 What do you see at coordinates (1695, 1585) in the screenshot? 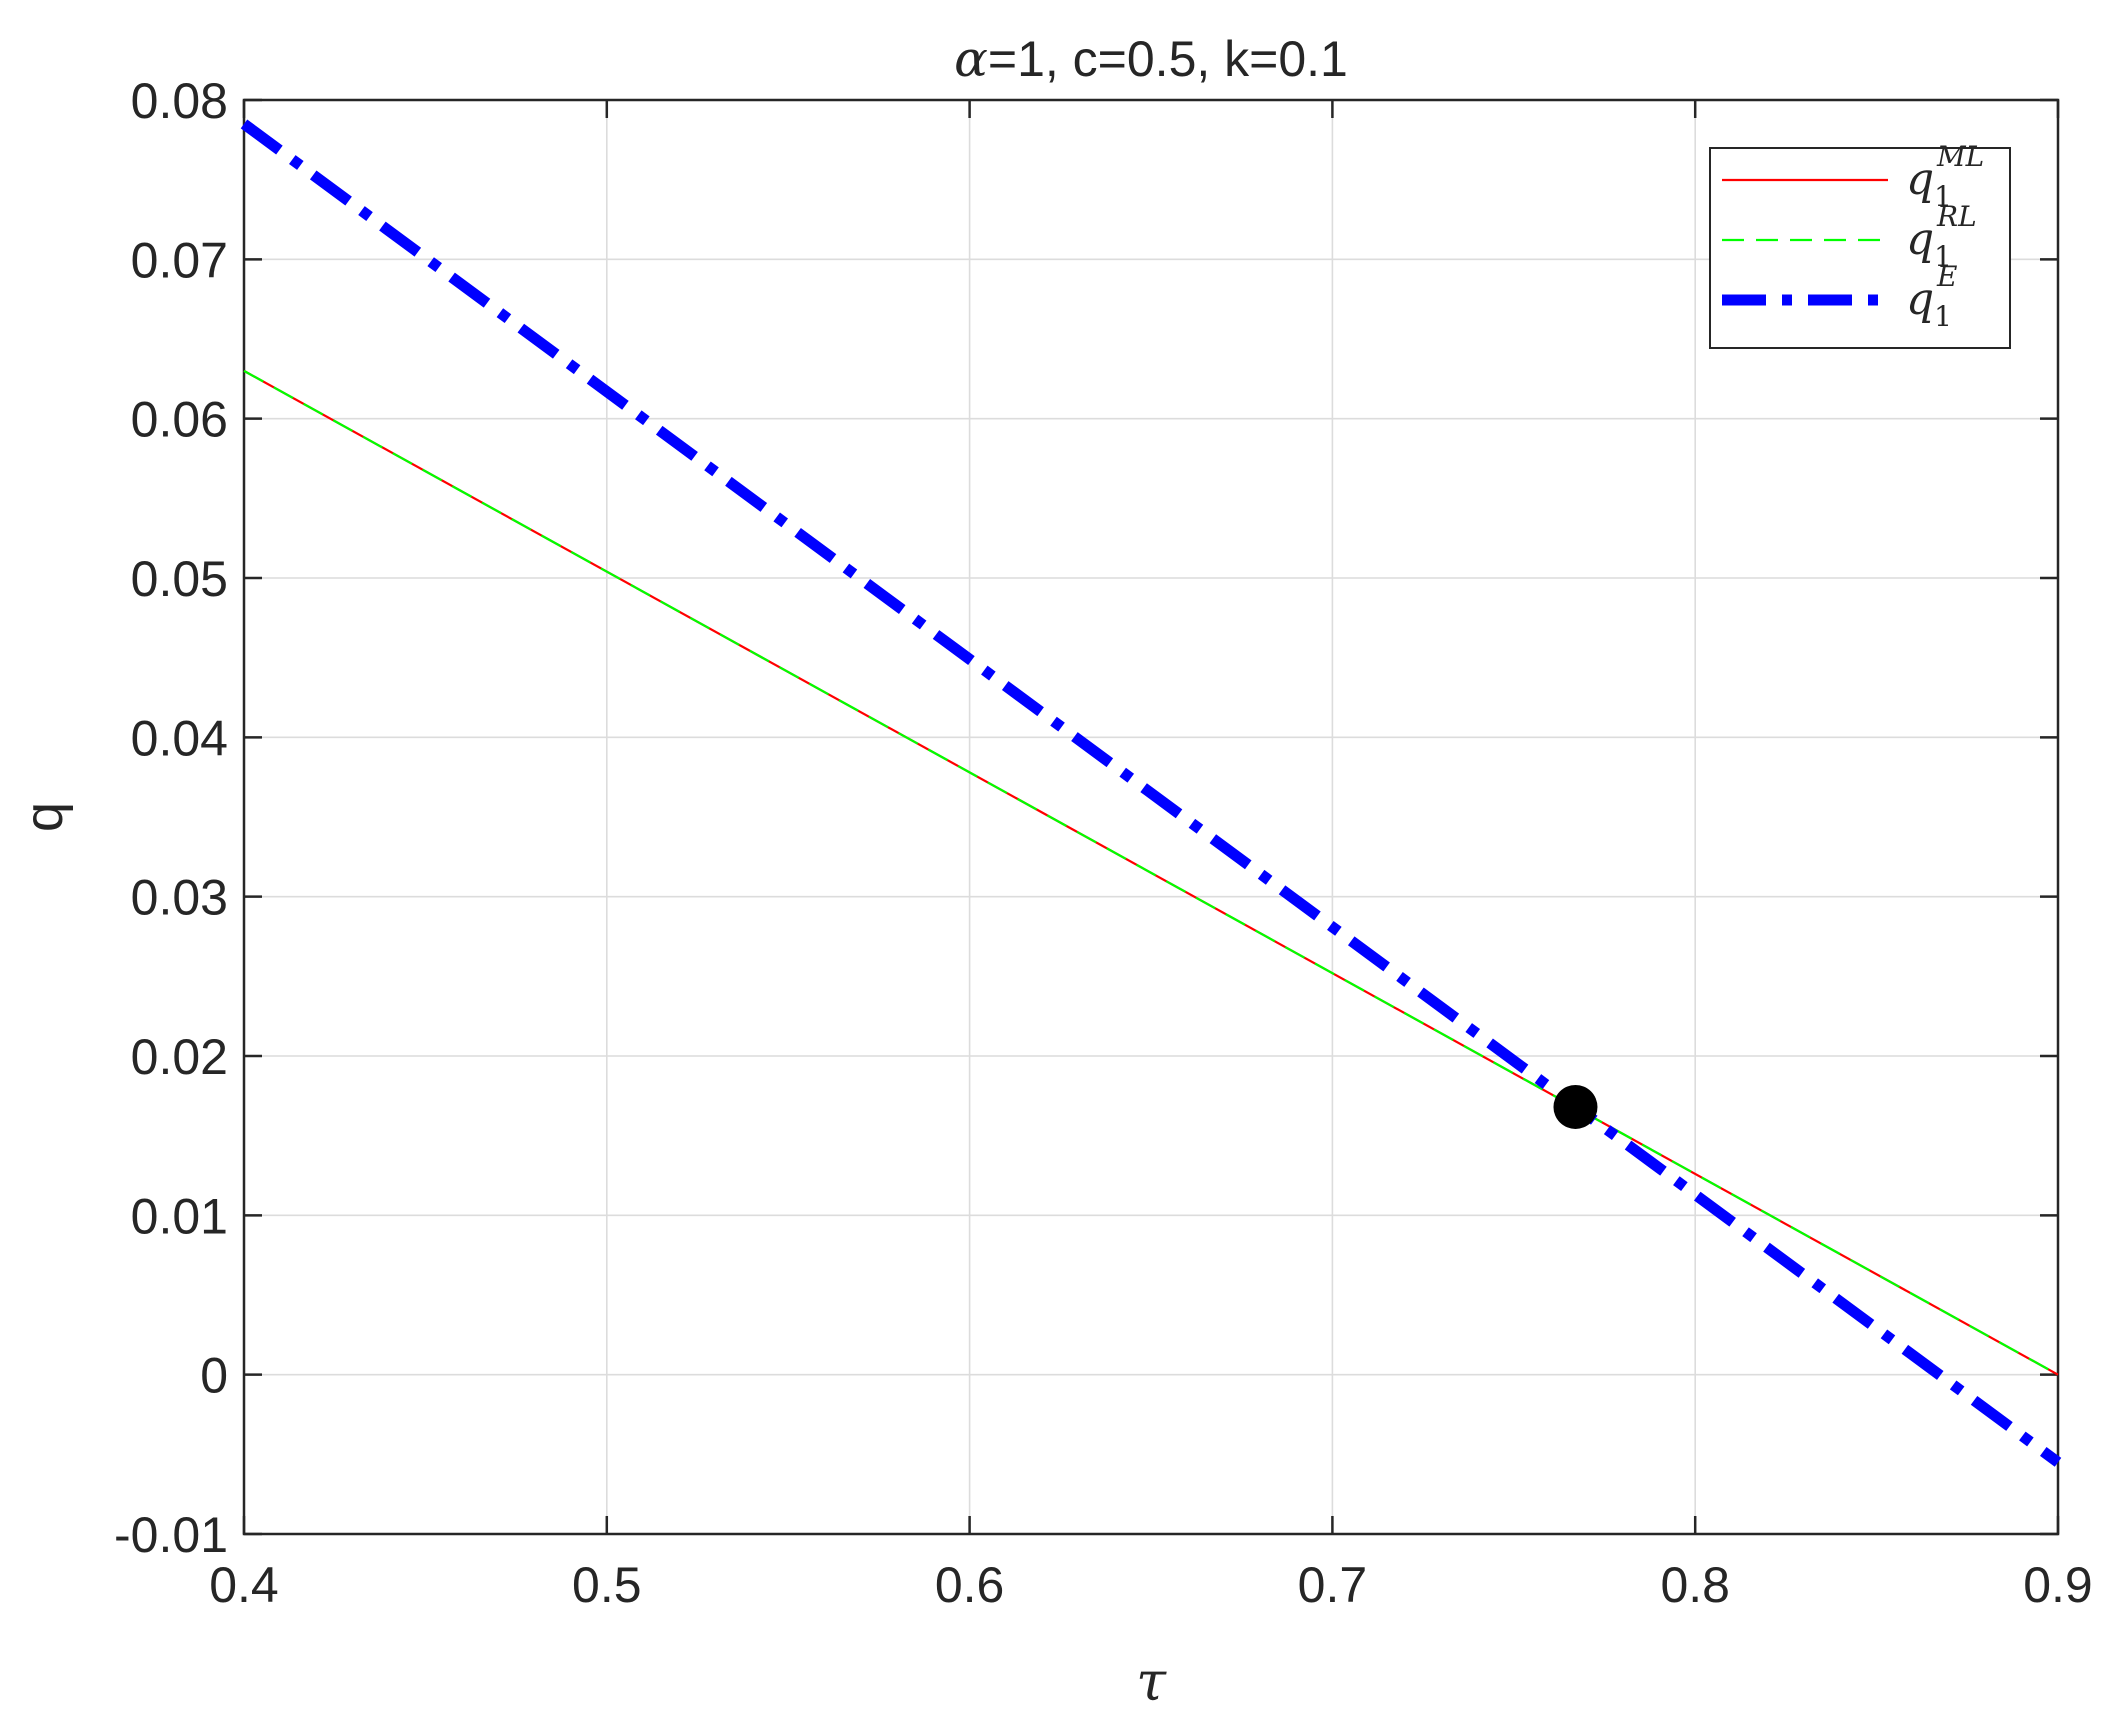
I see `x-tick-label: 0.8` at bounding box center [1695, 1585].